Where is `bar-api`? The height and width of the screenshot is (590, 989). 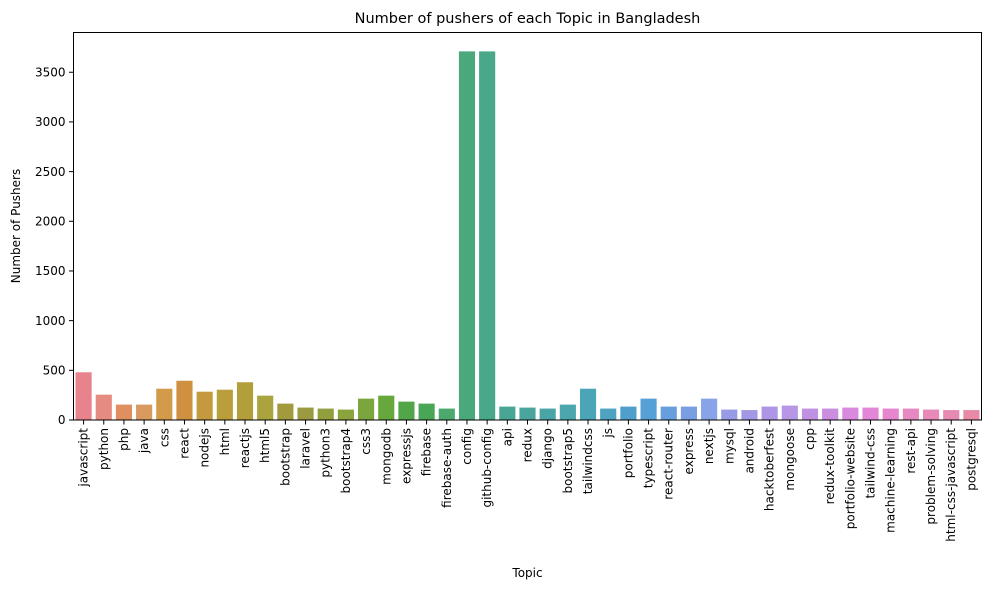 bar-api is located at coordinates (507, 413).